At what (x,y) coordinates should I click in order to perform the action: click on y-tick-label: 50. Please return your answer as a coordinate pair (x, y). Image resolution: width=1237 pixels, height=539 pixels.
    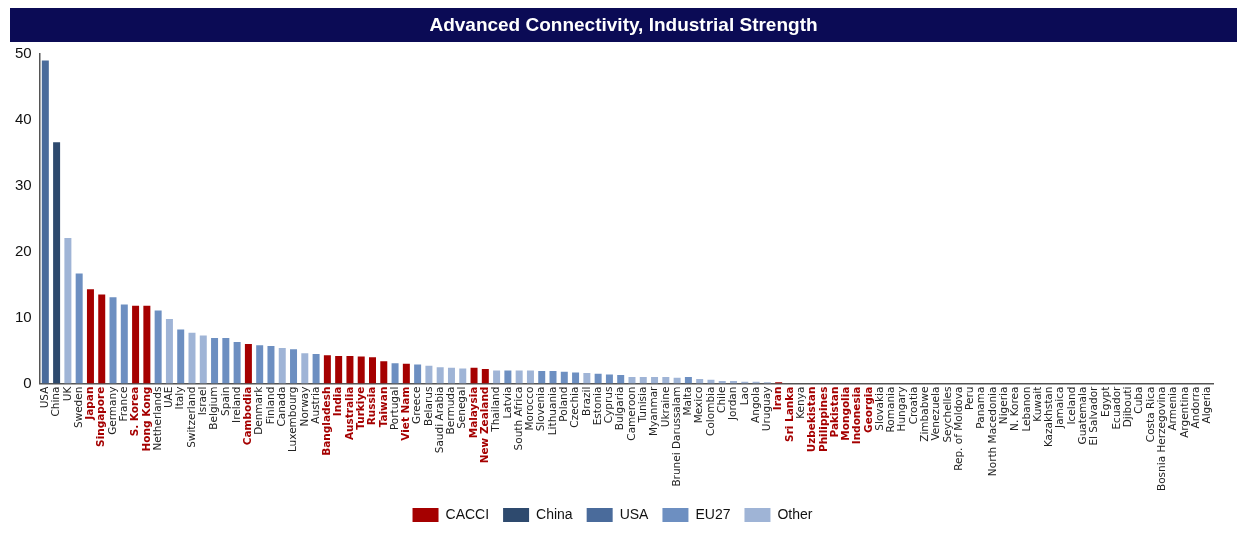
    Looking at the image, I should click on (23, 53).